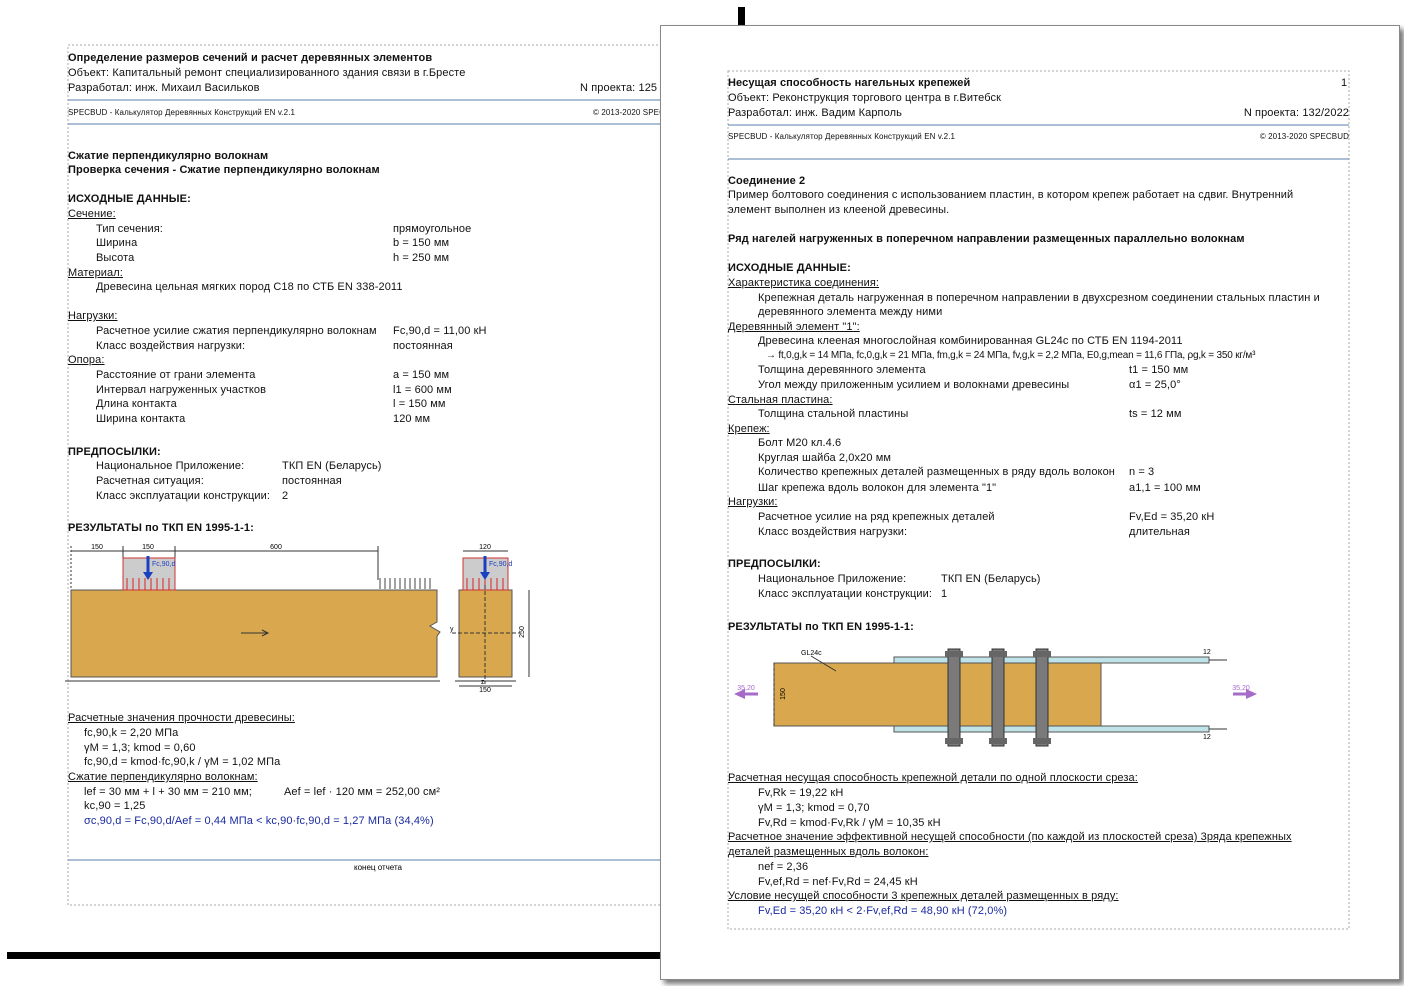 This screenshot has width=1404, height=986. What do you see at coordinates (168, 792) in the screenshot?
I see `field-label: lef = 30 мм + l + 30 мм = 210 мм;` at bounding box center [168, 792].